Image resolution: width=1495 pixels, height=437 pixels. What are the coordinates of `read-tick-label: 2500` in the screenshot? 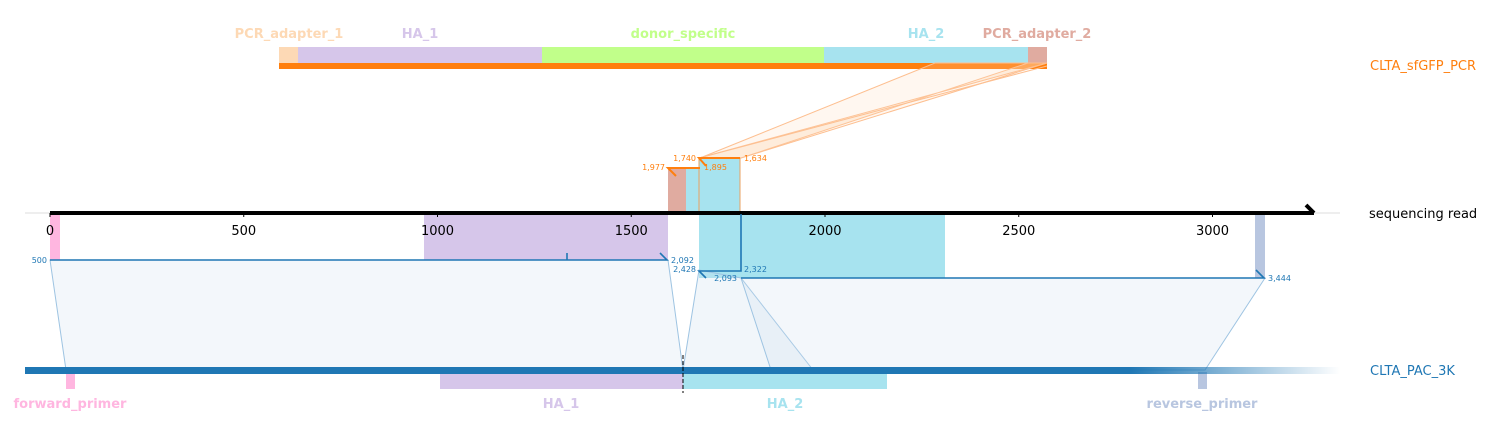 It's located at (1018, 231).